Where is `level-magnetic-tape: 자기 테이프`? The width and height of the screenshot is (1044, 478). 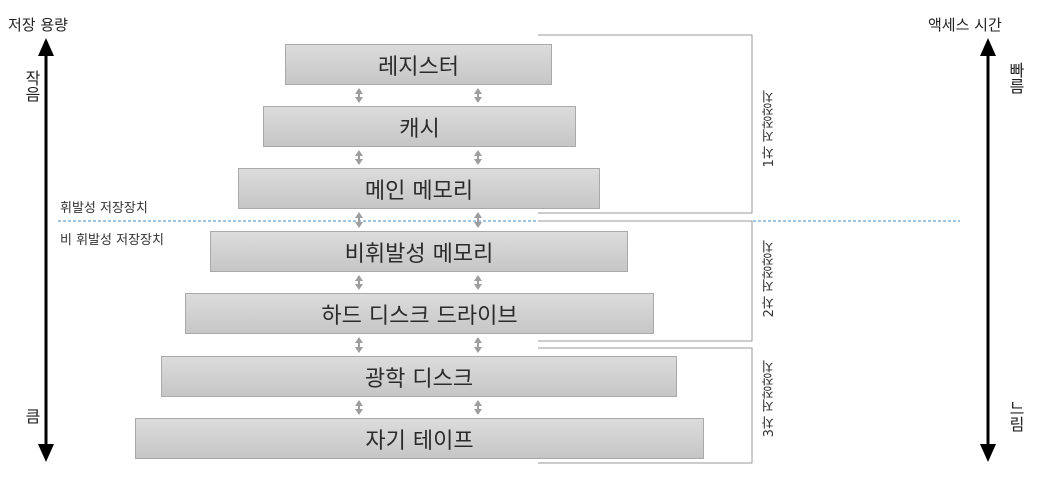 level-magnetic-tape: 자기 테이프 is located at coordinates (419, 438).